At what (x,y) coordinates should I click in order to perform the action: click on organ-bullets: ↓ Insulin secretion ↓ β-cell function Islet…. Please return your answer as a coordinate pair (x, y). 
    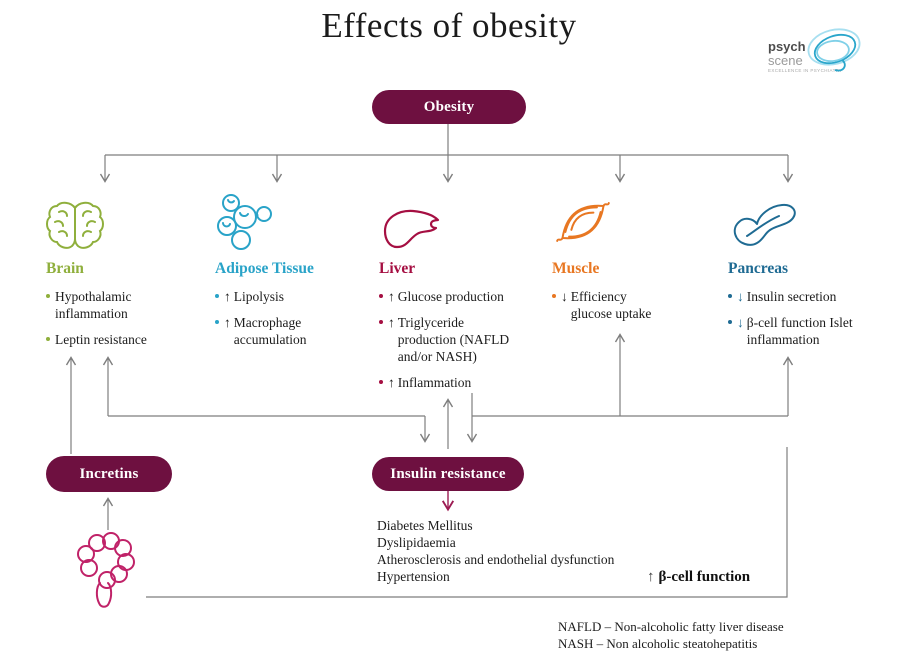
    Looking at the image, I should click on (798, 318).